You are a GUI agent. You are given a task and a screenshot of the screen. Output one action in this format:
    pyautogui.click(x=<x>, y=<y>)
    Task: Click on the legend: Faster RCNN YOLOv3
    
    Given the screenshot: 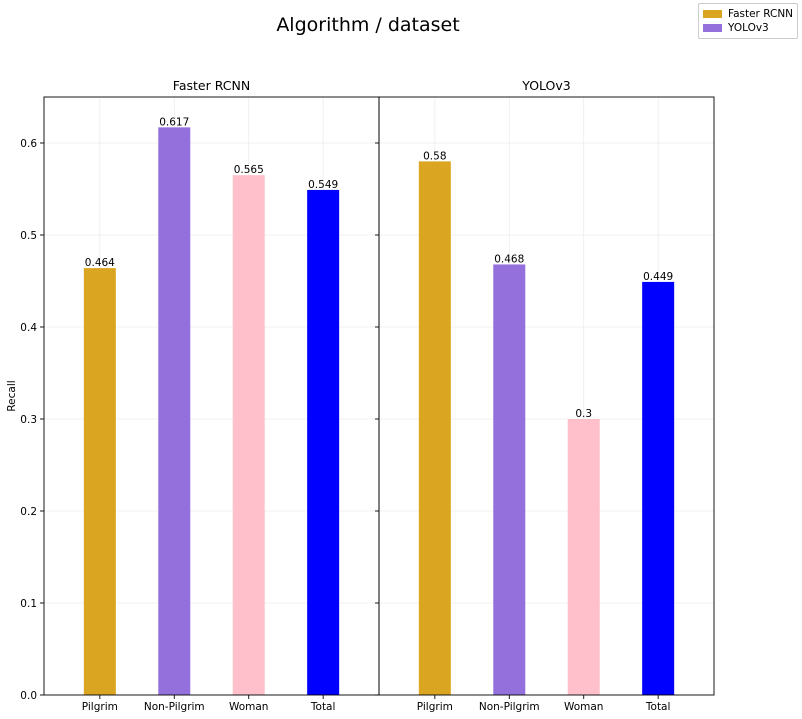 What is the action you would take?
    pyautogui.click(x=748, y=21)
    